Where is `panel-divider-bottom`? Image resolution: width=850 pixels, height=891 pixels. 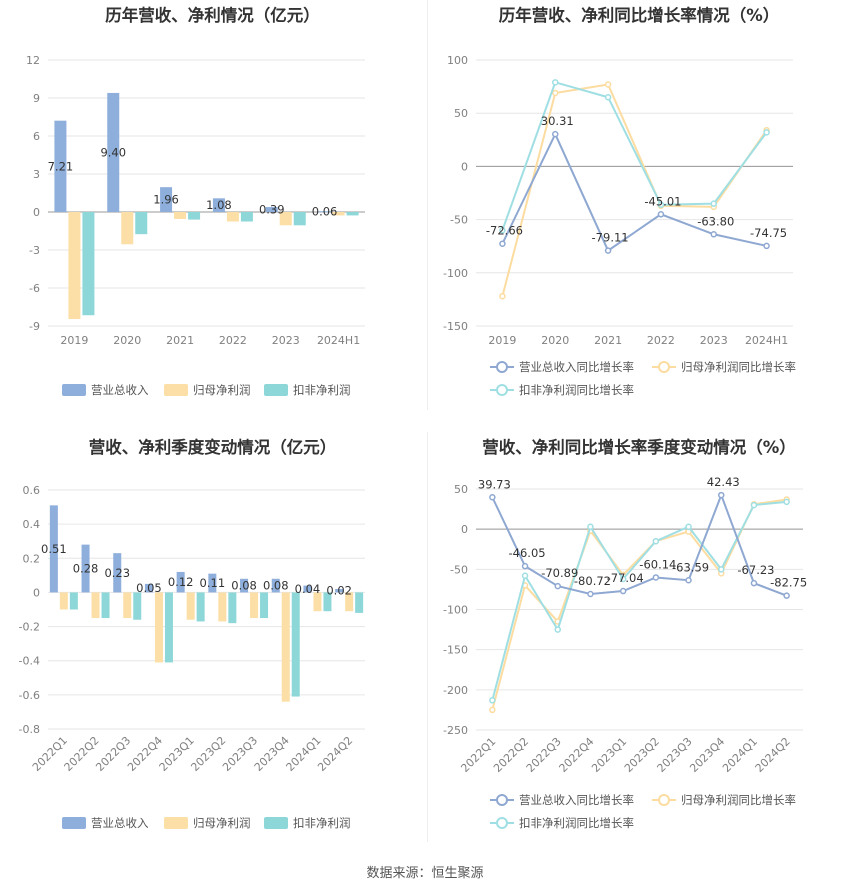 panel-divider-bottom is located at coordinates (427, 637).